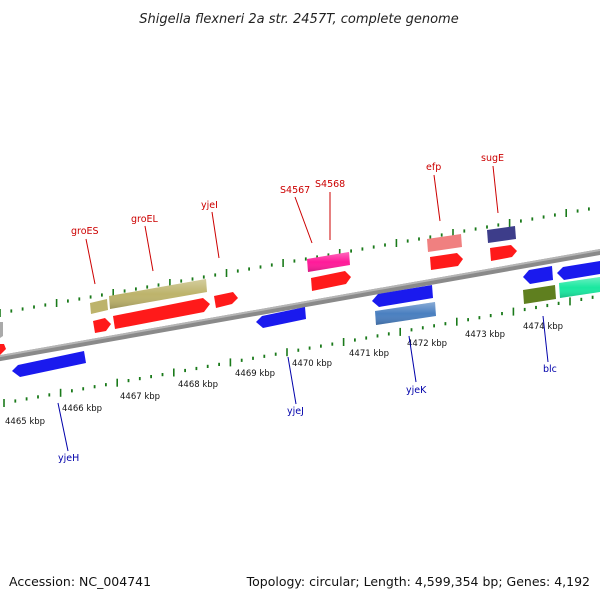 The height and width of the screenshot is (600, 600). I want to click on leader-sugE, so click(495, 189).